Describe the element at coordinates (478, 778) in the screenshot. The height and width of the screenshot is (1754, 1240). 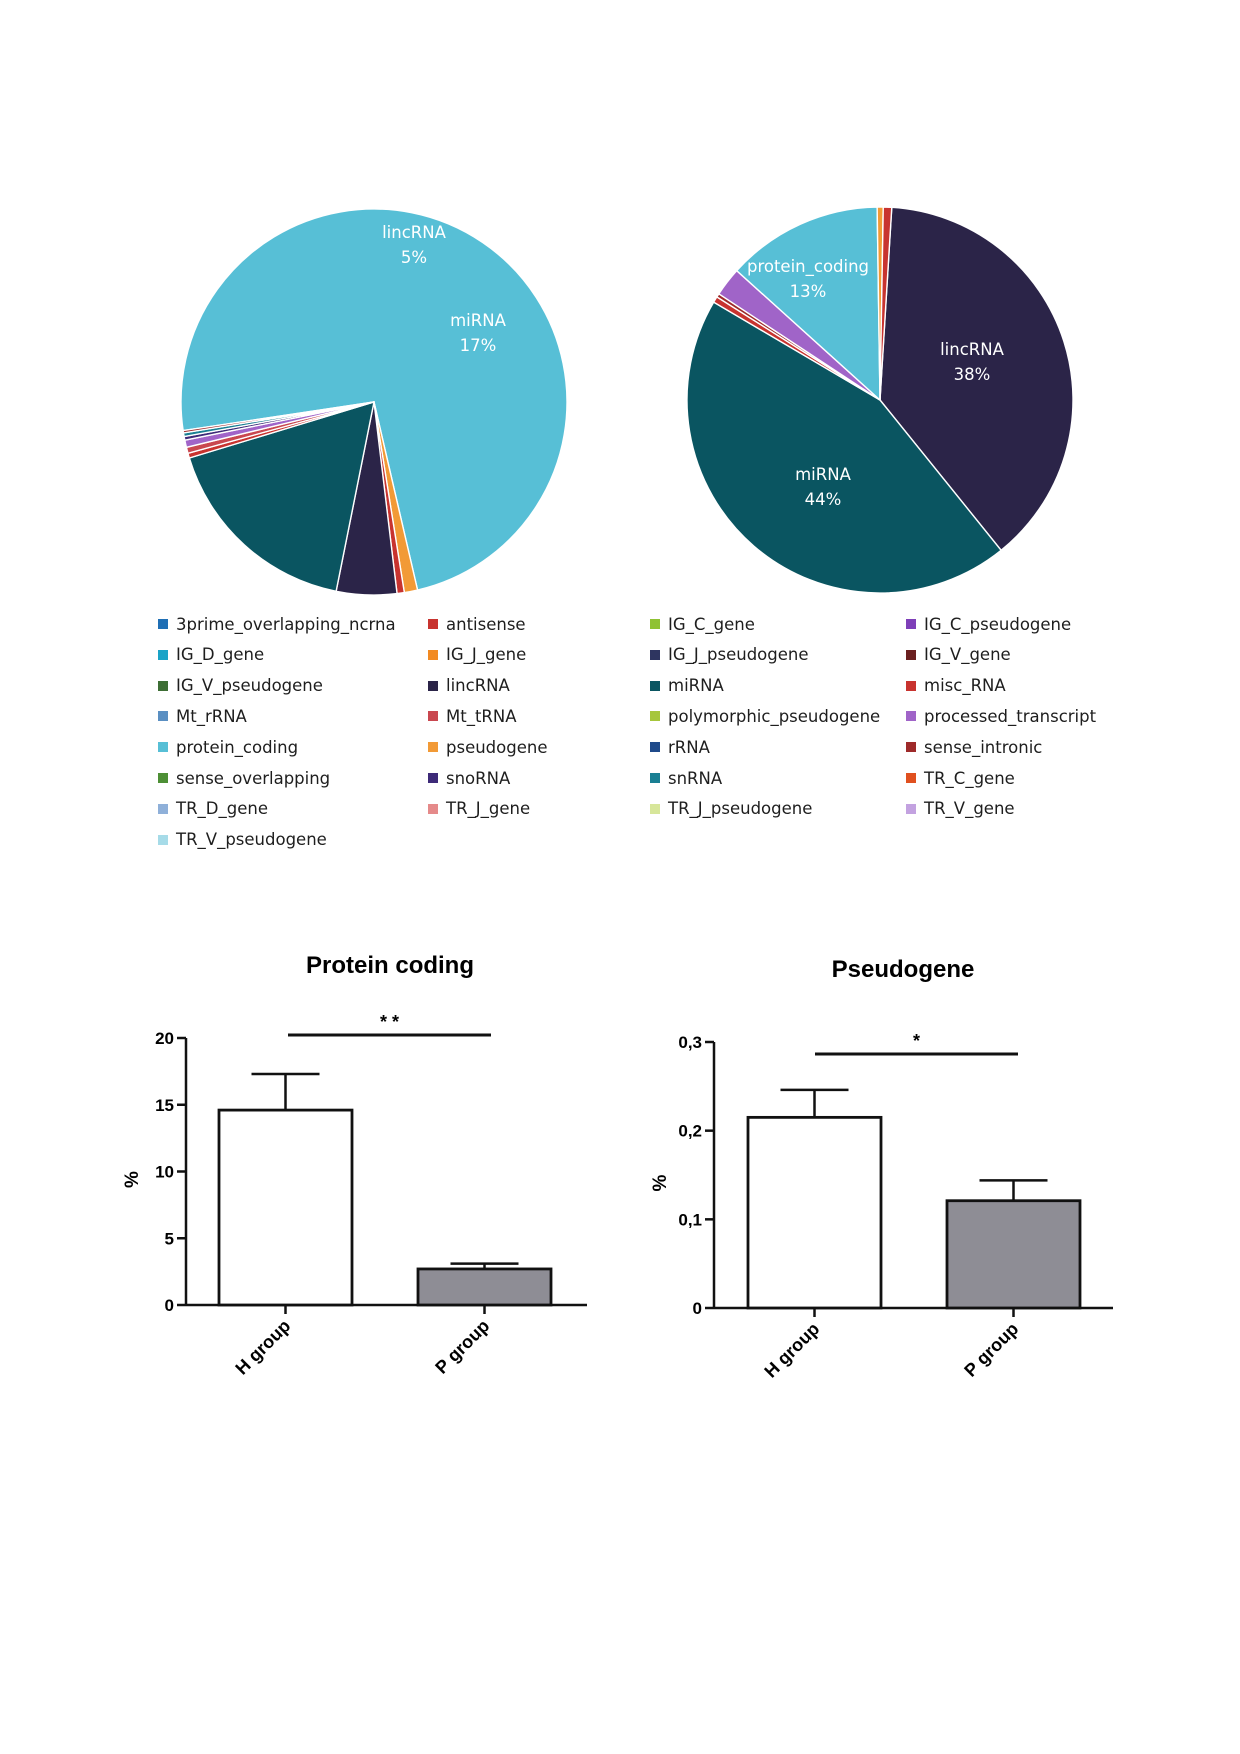
I see `legend-label: snoRNA` at that location.